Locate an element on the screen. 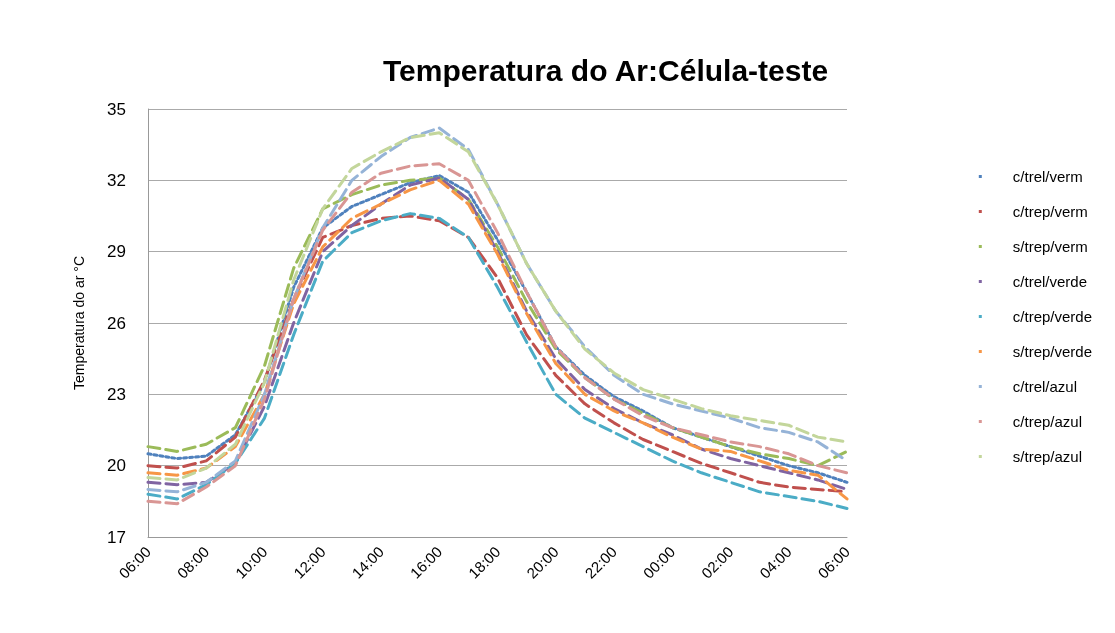 The width and height of the screenshot is (1115, 633). legend-label: s/trep/azul is located at coordinates (1047, 456).